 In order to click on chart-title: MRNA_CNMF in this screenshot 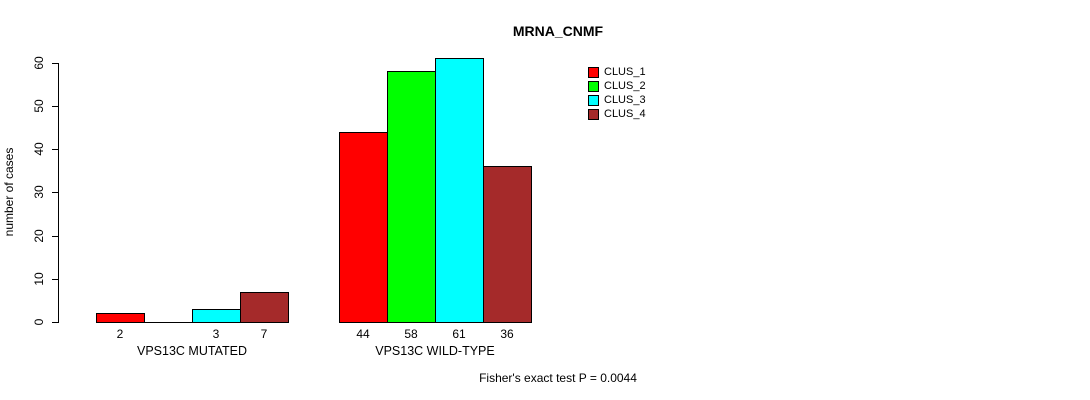, I will do `click(558, 31)`.